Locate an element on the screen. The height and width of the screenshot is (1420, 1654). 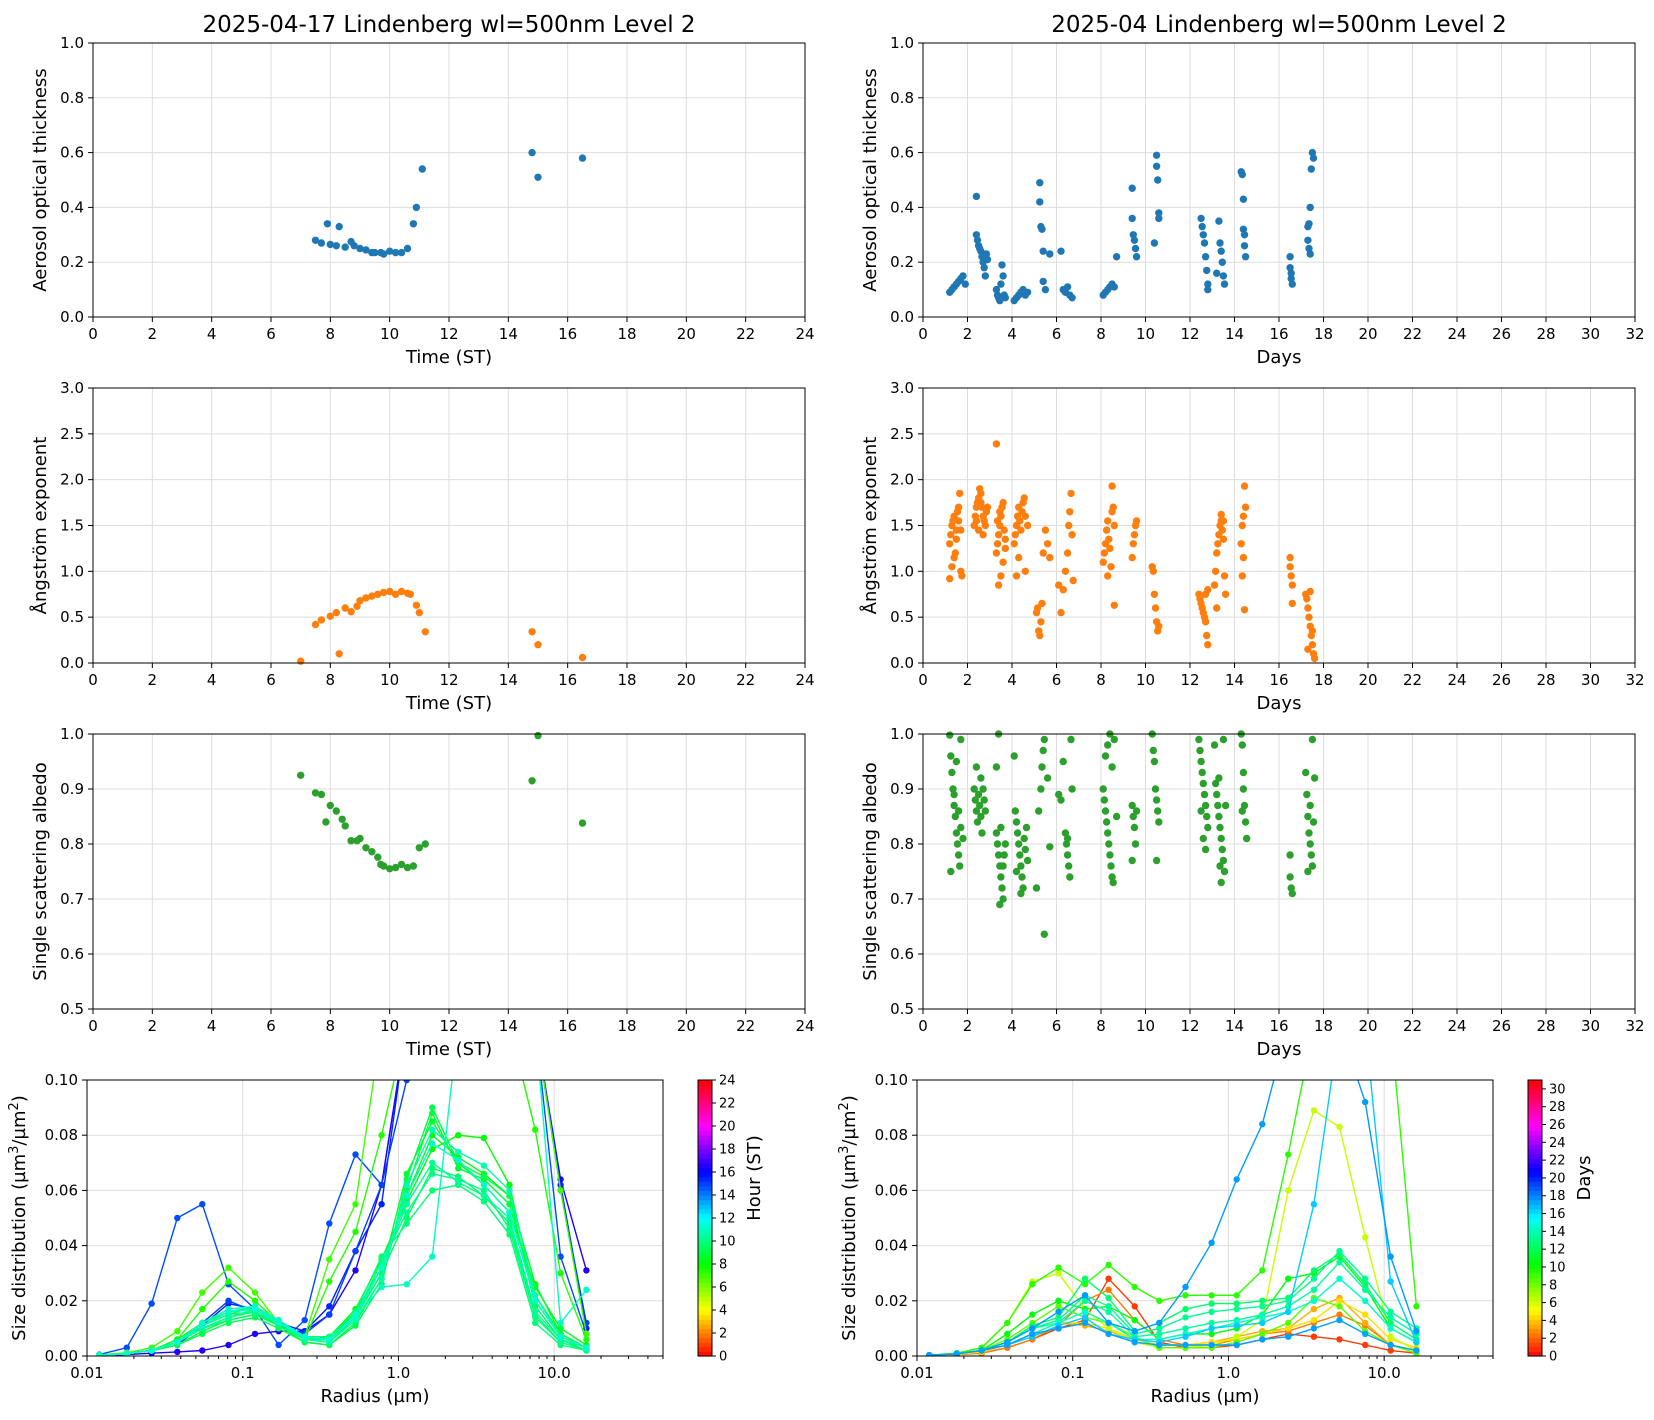
y-tick-label: 1.0 is located at coordinates (902, 734).